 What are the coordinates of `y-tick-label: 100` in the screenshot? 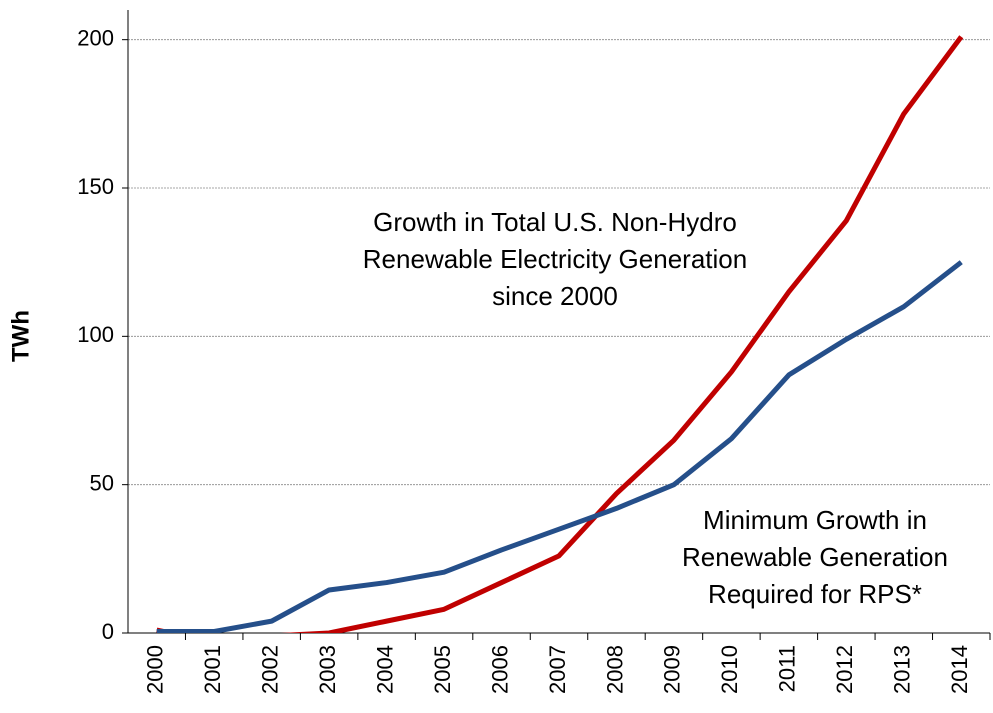 It's located at (95, 334).